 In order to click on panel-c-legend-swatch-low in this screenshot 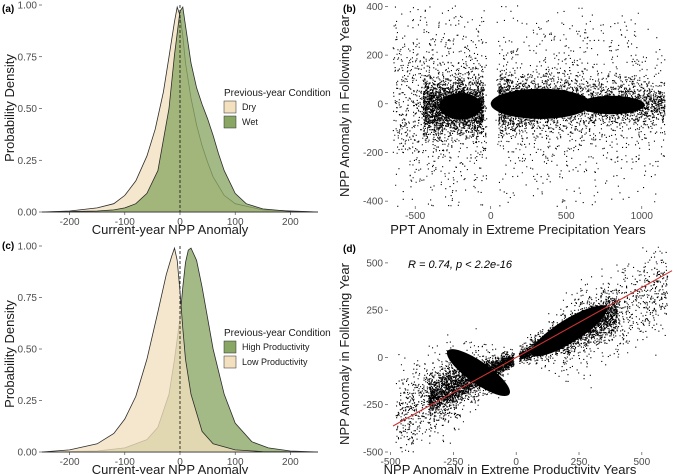, I will do `click(230, 362)`.